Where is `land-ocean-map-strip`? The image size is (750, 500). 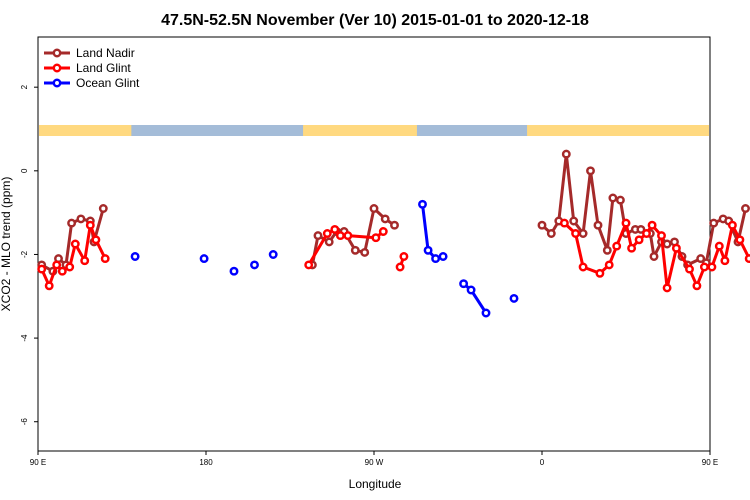
land-ocean-map-strip is located at coordinates (374, 130).